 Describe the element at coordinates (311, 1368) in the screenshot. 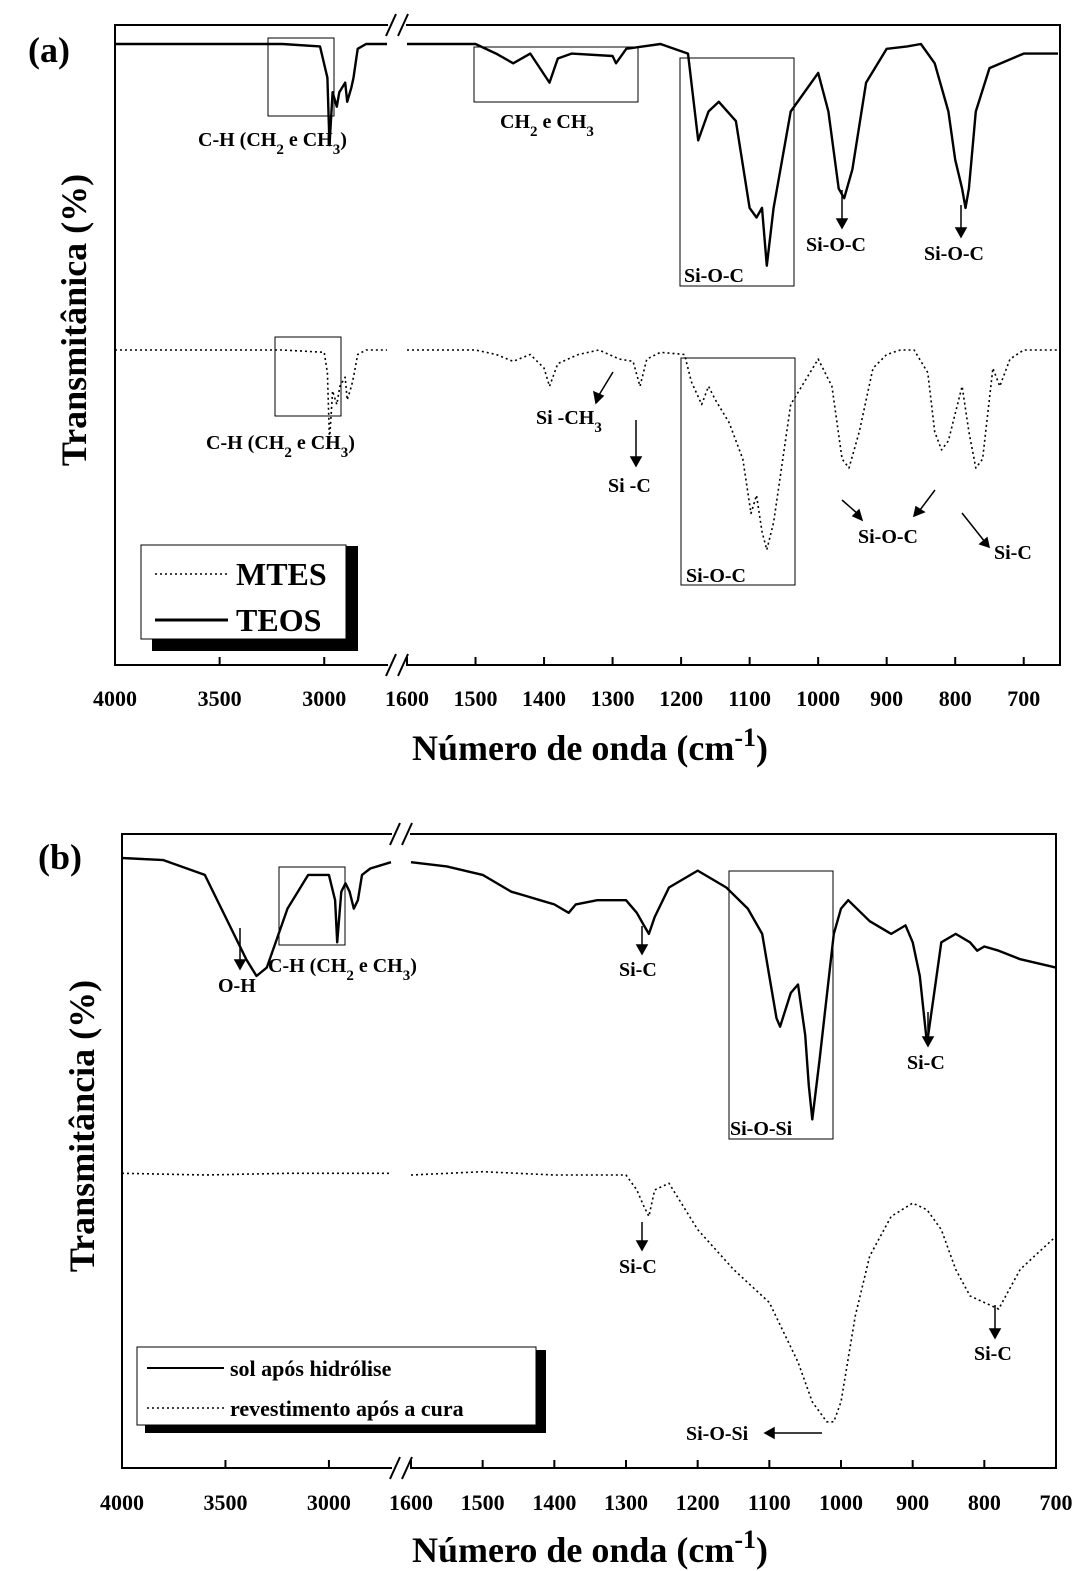

I see `panel-b-legend-label-sol: sol após hidrólise` at that location.